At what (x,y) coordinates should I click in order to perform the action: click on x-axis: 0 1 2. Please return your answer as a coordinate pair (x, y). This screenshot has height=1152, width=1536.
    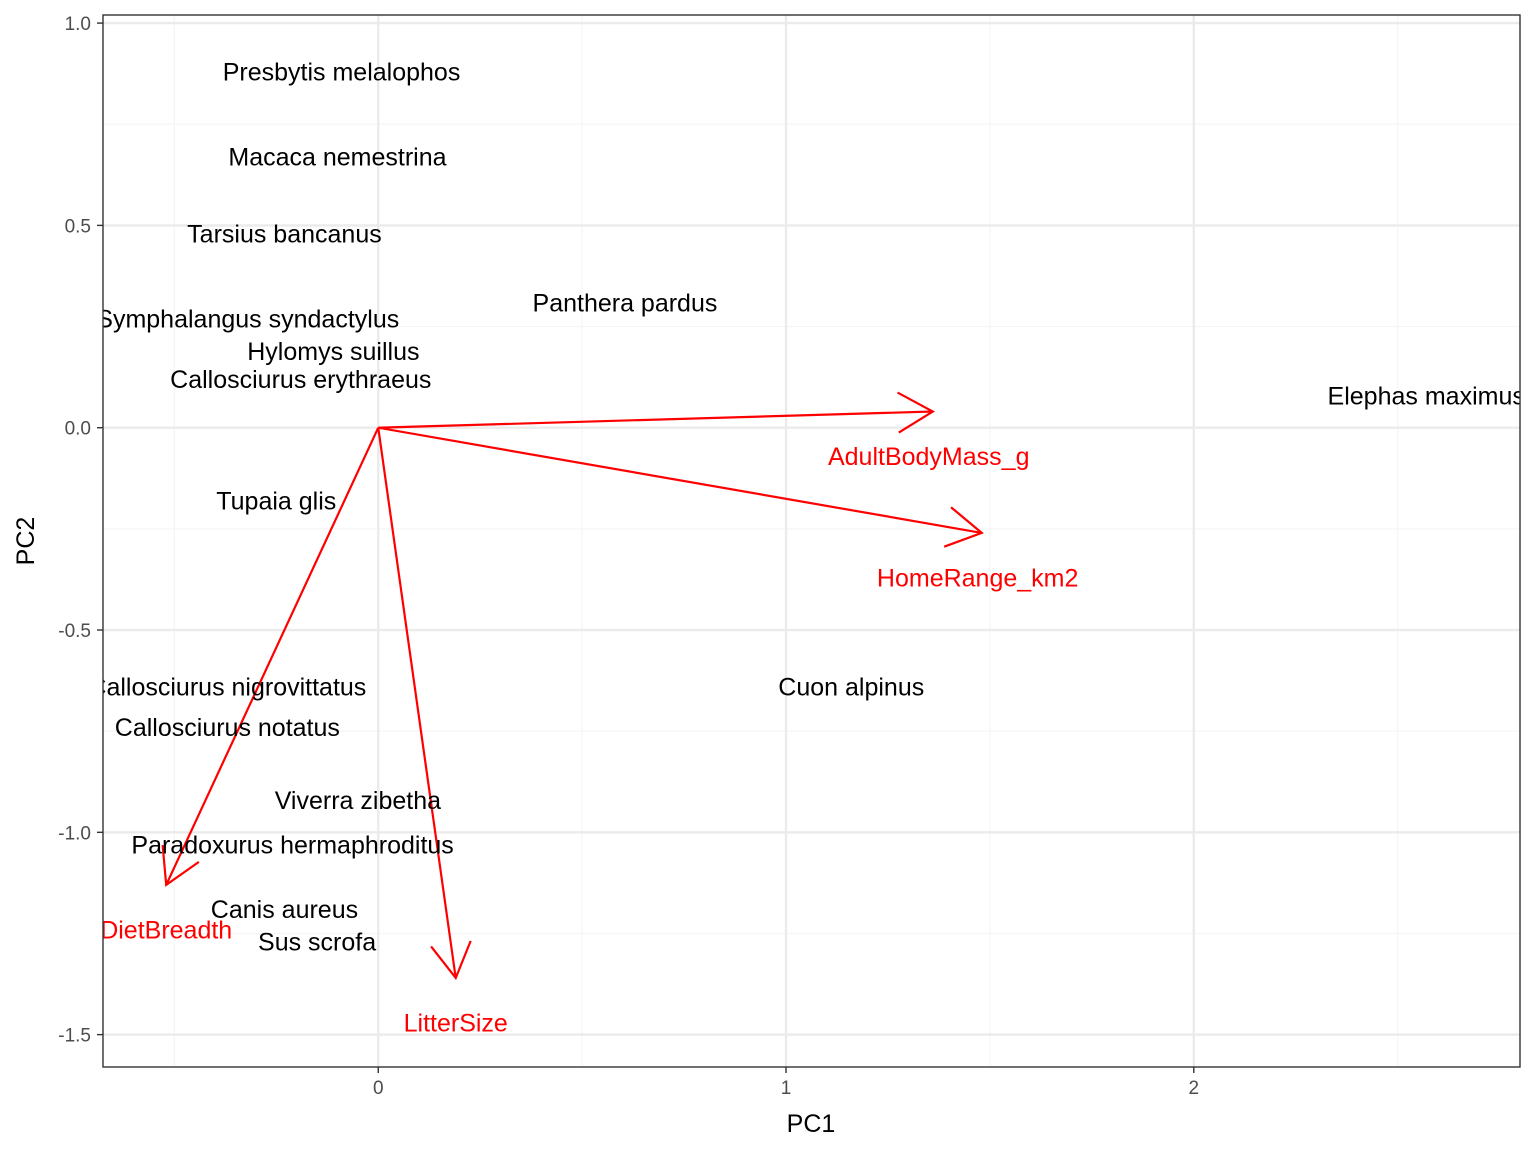
    Looking at the image, I should click on (786, 1083).